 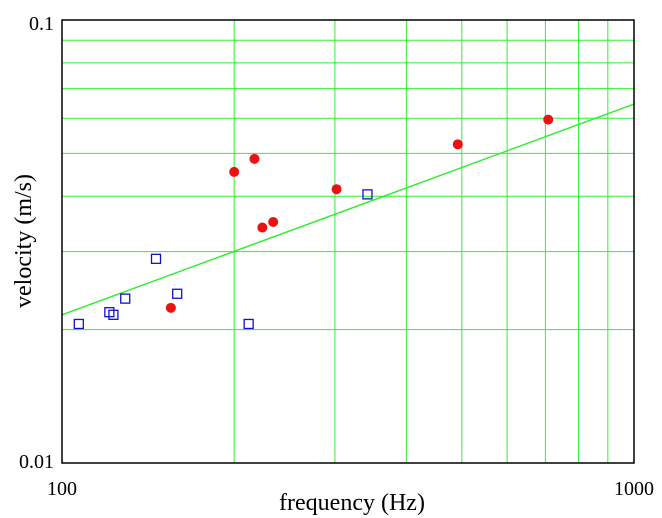 I want to click on y-tick-label-top: 0.1, so click(x=41, y=24).